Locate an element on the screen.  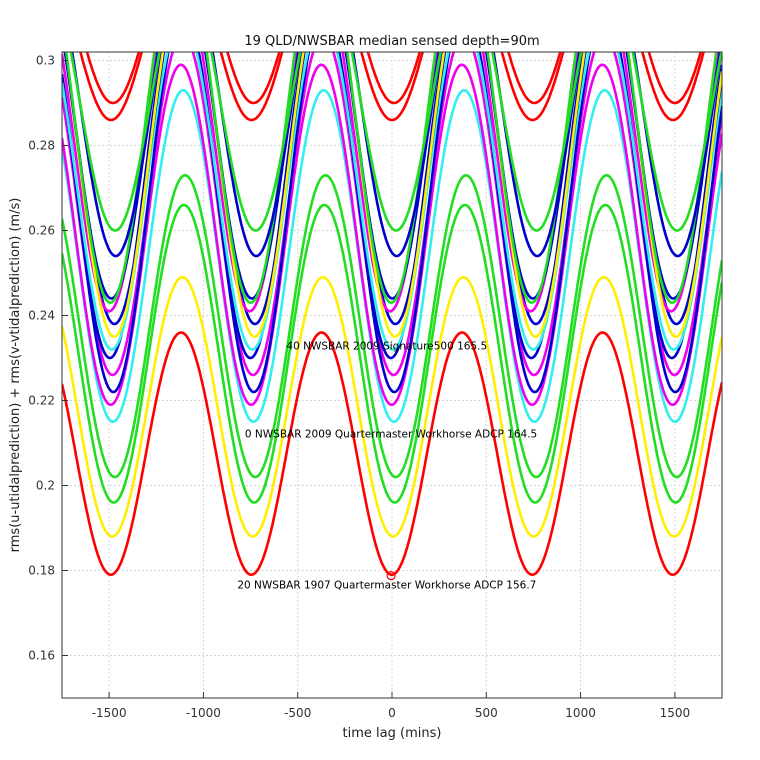
y-tick-label: 0.26 is located at coordinates (41, 231).